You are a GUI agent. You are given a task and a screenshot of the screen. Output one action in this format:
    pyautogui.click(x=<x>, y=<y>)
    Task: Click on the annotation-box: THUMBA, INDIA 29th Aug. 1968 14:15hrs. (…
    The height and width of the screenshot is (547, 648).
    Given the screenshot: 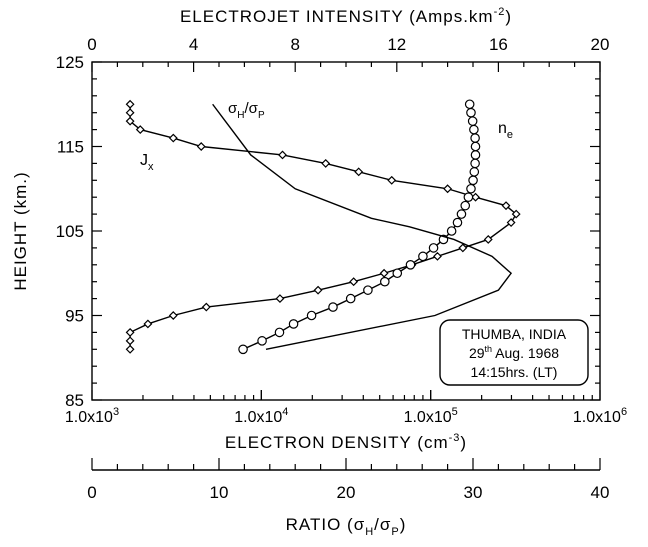 What is the action you would take?
    pyautogui.click(x=514, y=352)
    